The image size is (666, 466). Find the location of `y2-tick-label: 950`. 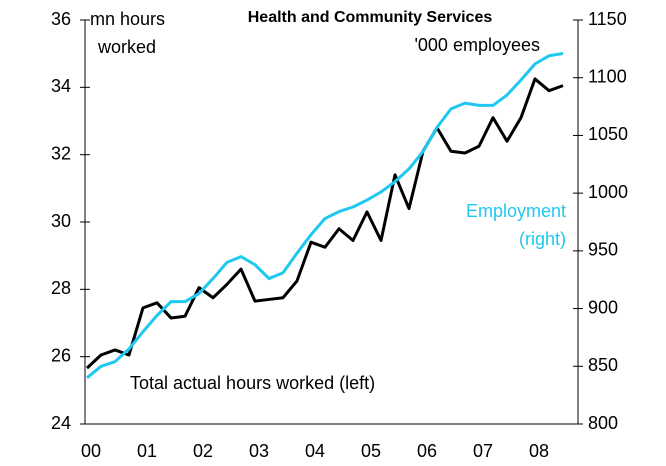

y2-tick-label: 950 is located at coordinates (603, 250).